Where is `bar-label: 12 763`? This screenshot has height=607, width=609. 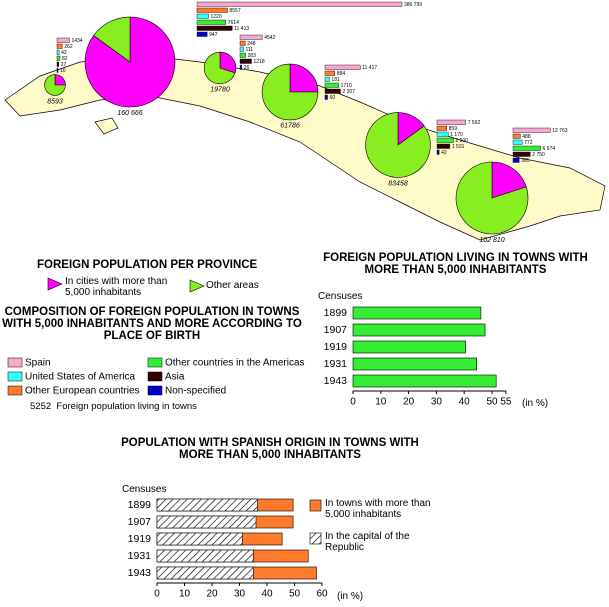
bar-label: 12 763 is located at coordinates (560, 131).